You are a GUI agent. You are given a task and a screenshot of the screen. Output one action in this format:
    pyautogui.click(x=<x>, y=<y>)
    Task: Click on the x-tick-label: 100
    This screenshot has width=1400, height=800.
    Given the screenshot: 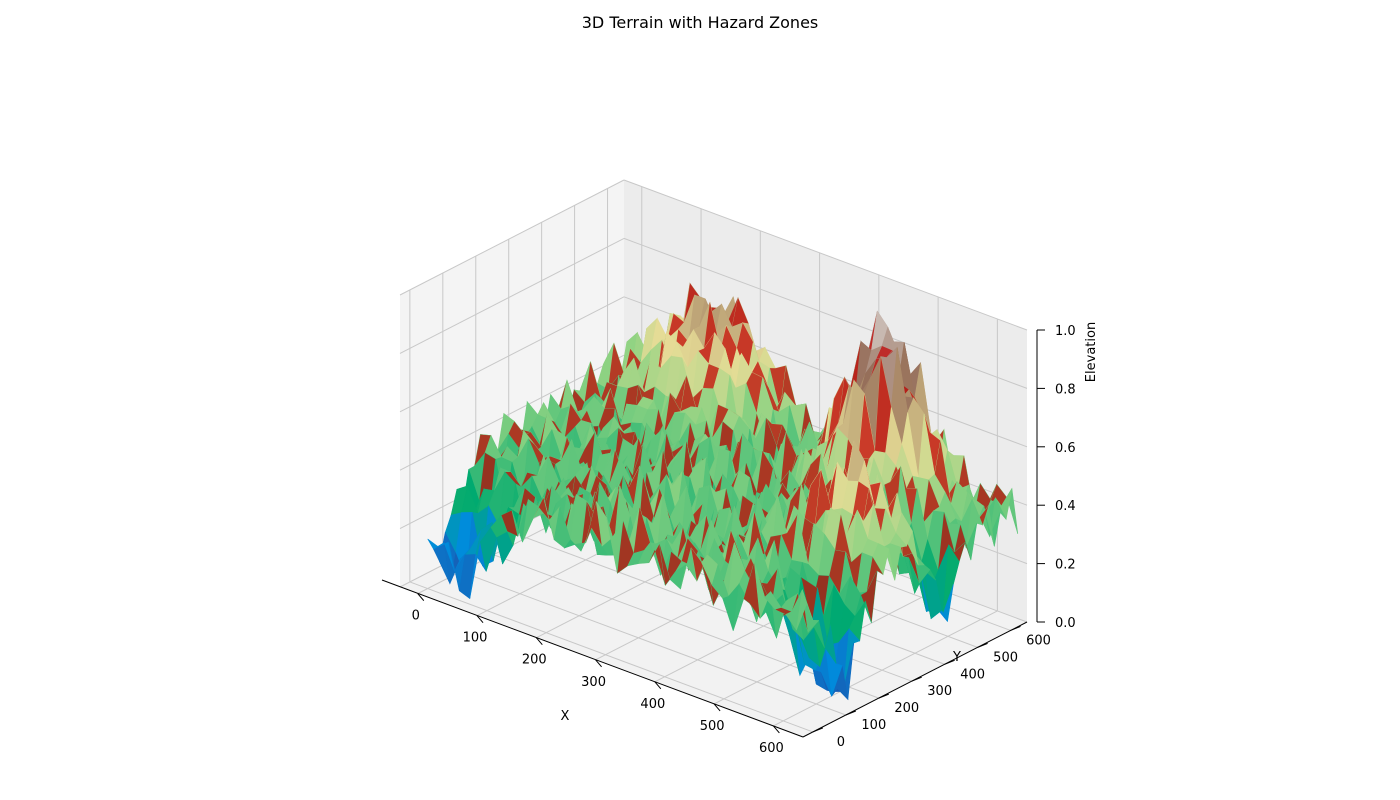 What is the action you would take?
    pyautogui.click(x=475, y=638)
    